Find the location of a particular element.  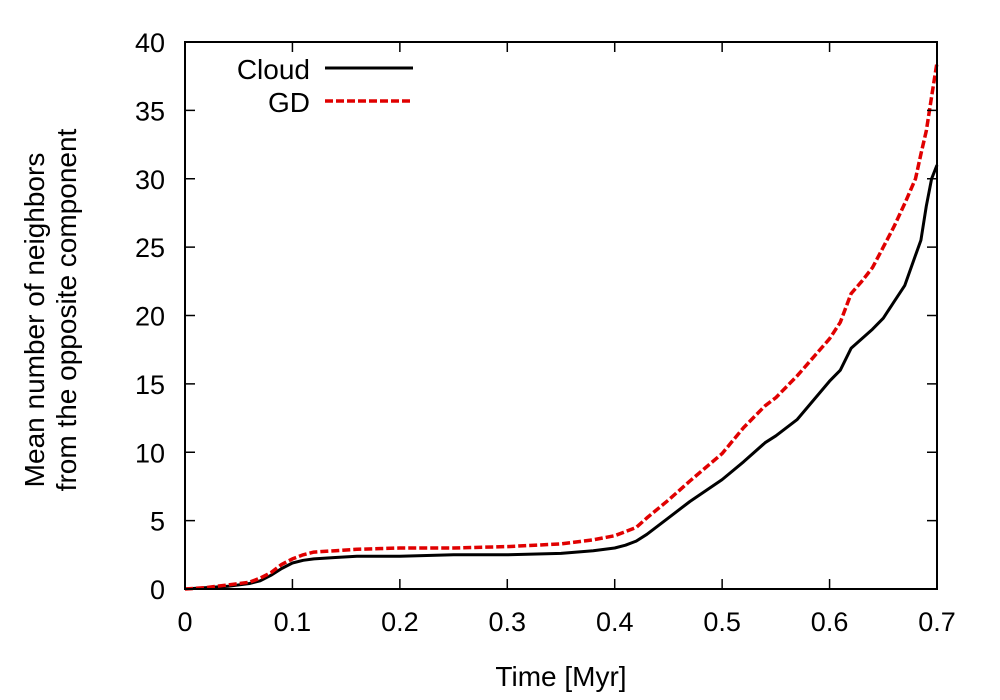

x-tick-label: 0.5 is located at coordinates (722, 622).